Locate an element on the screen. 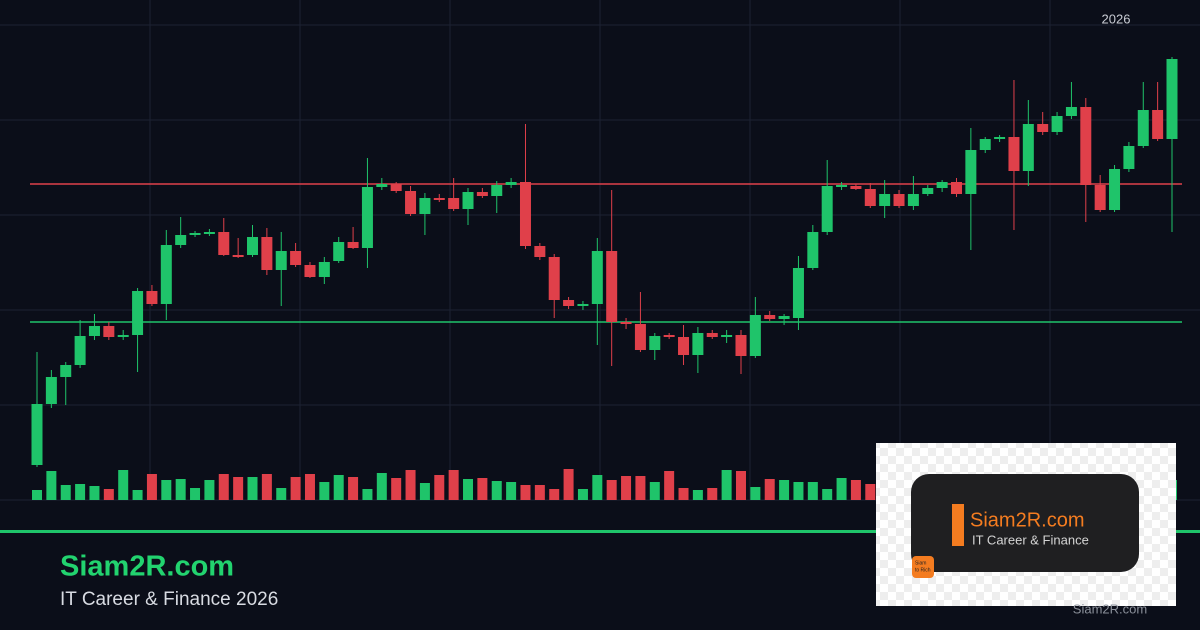  card-subtitle: IT Career & Finance is located at coordinates (1030, 539).